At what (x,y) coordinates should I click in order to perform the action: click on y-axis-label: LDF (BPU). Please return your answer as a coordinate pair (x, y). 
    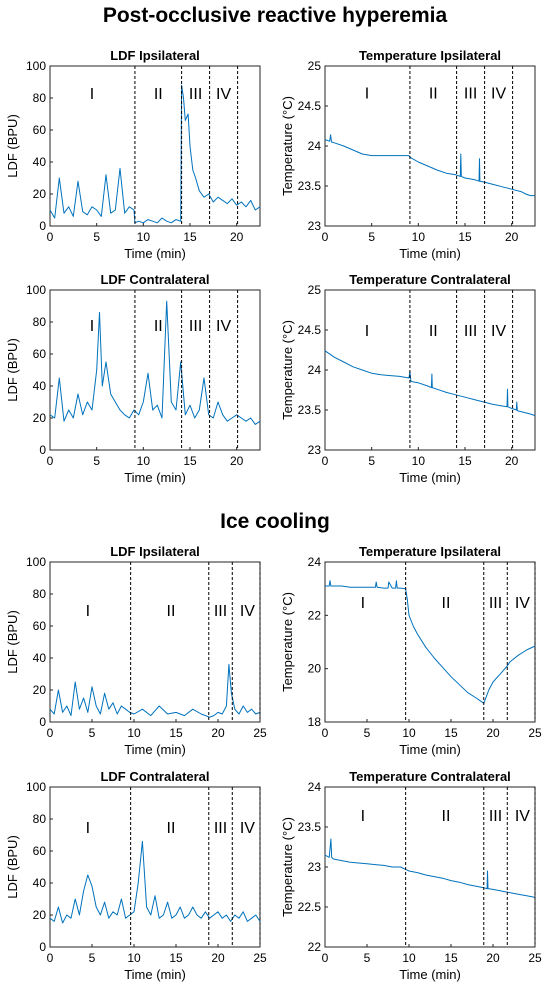
    Looking at the image, I should click on (12, 370).